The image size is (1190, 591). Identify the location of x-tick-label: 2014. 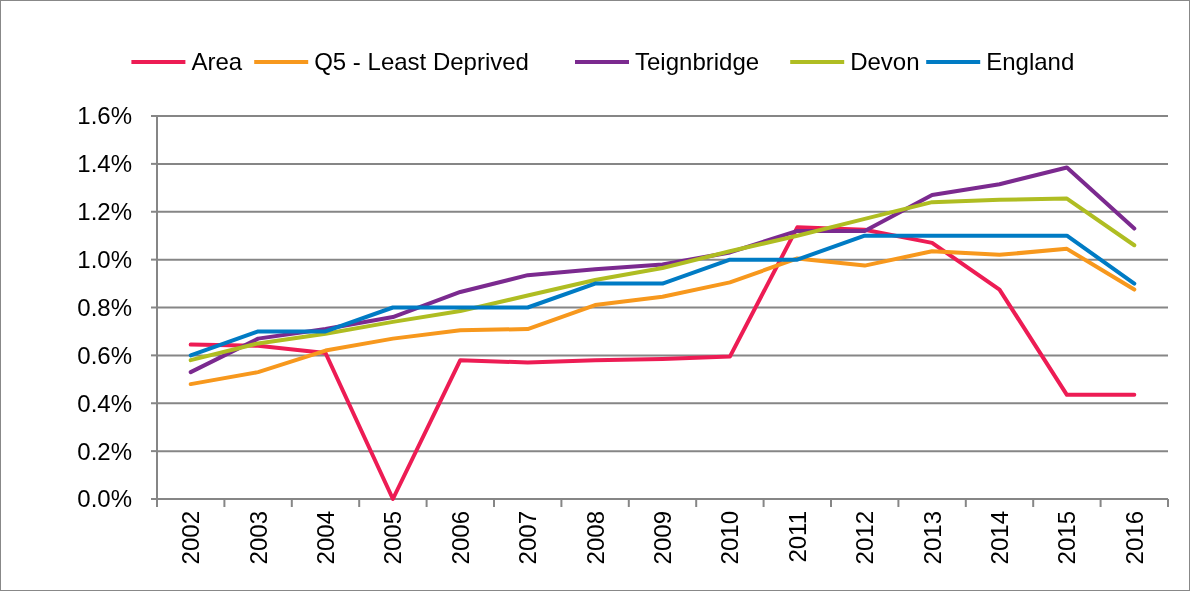
(999, 538).